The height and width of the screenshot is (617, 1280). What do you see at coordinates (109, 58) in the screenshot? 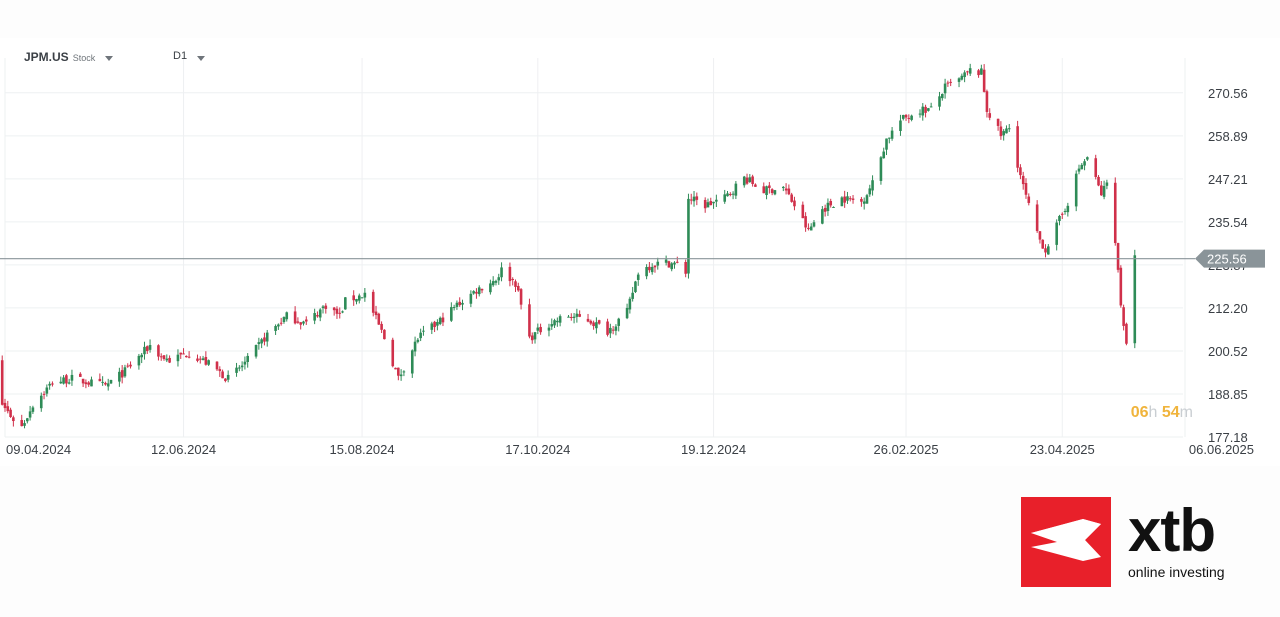
I see `chevron-down-icon` at bounding box center [109, 58].